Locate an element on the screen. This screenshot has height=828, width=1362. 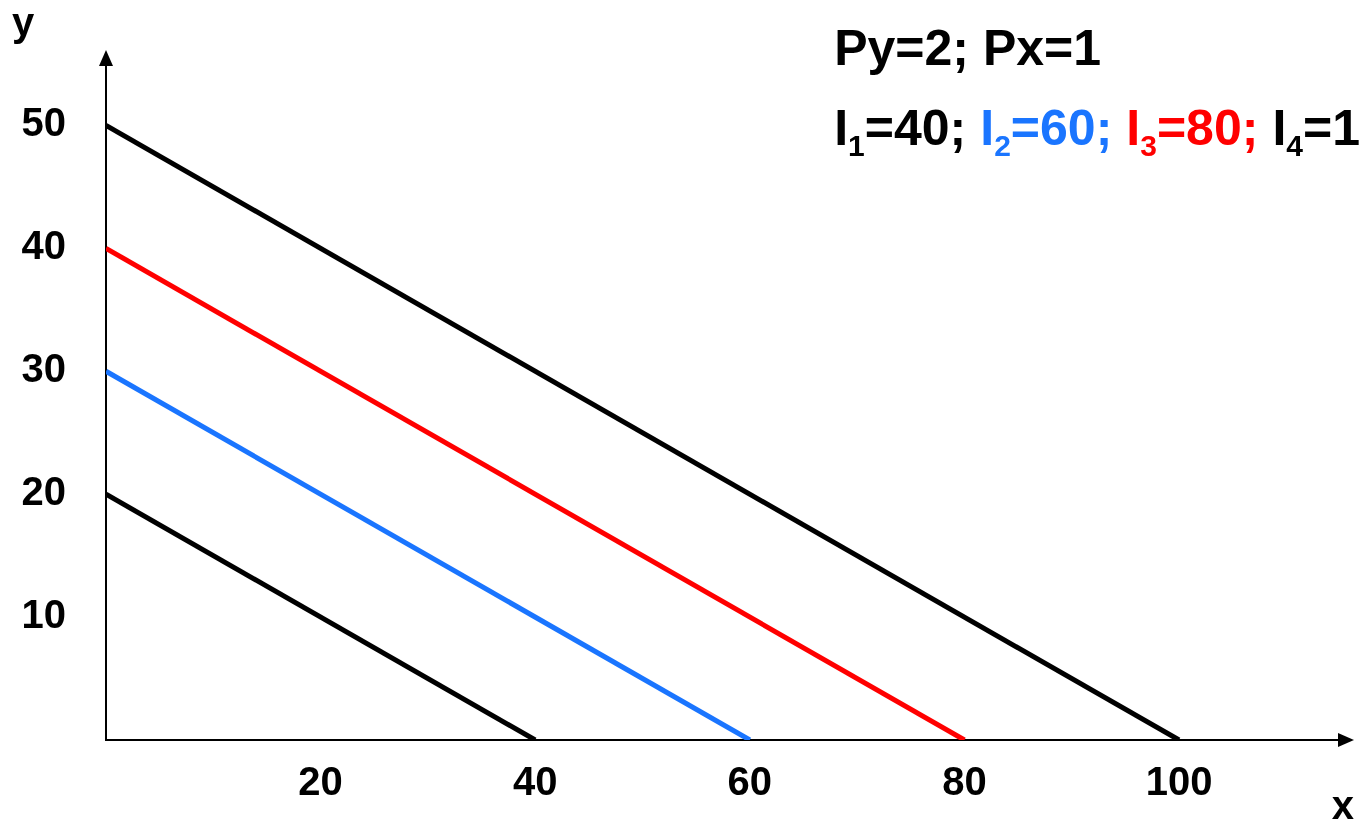
x-axis-title: x is located at coordinates (1342, 805).